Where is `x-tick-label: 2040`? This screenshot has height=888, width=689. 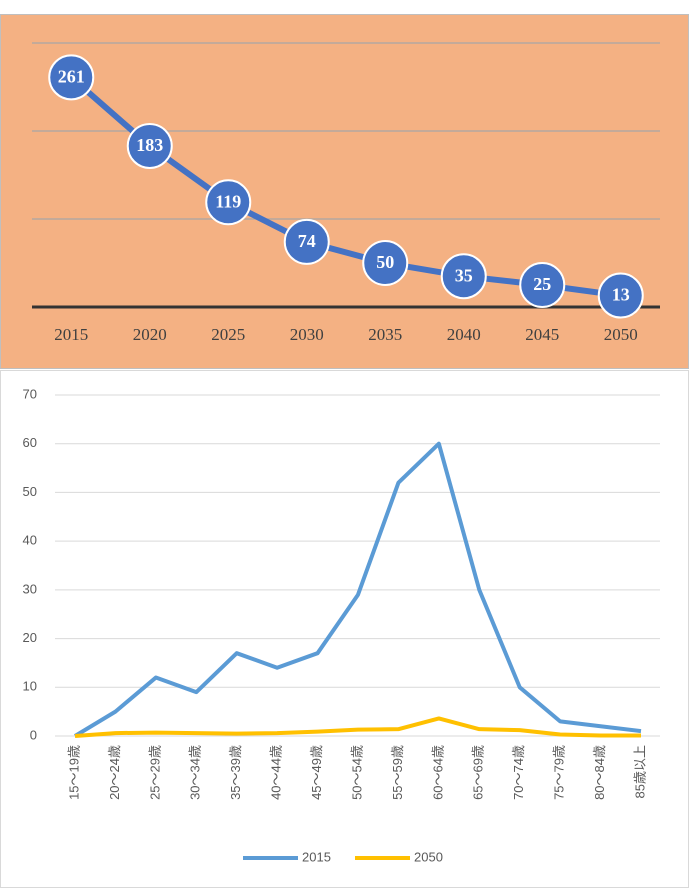 x-tick-label: 2040 is located at coordinates (464, 334).